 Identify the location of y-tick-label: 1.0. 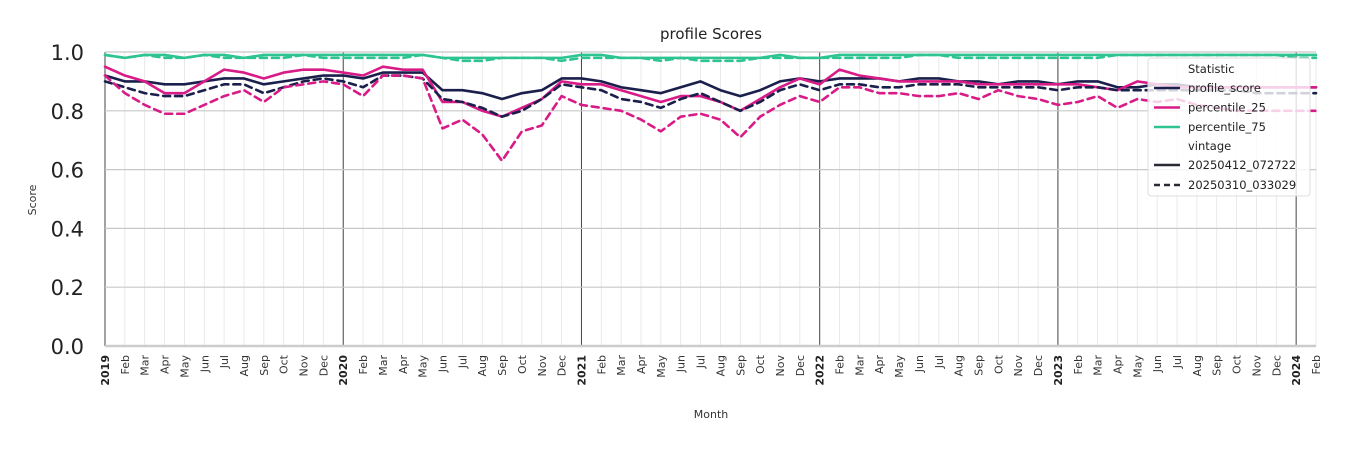
(67, 53).